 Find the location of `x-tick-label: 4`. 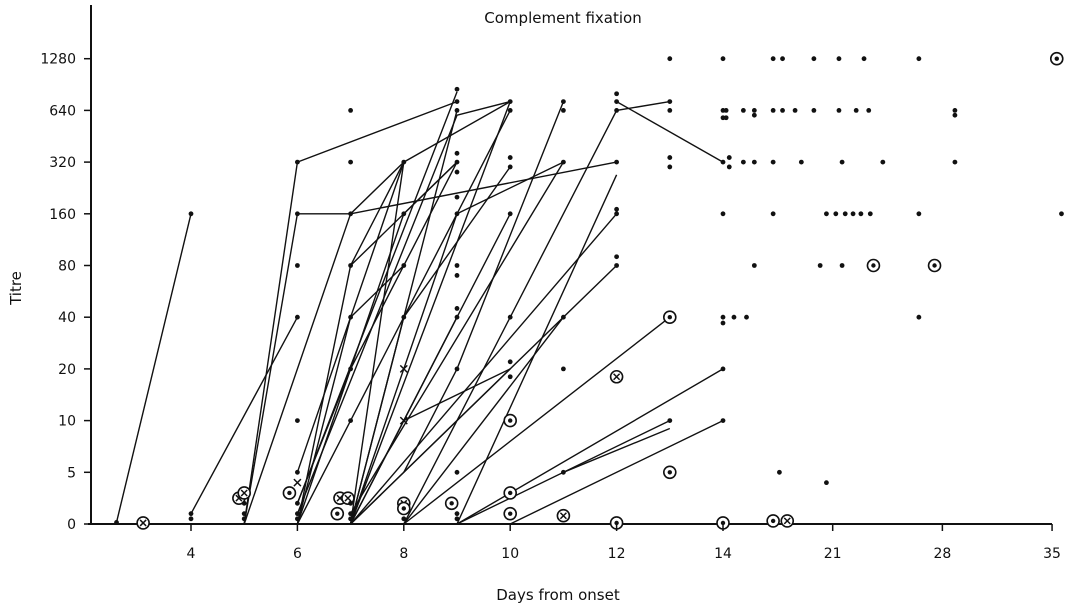

x-tick-label: 4 is located at coordinates (191, 554).